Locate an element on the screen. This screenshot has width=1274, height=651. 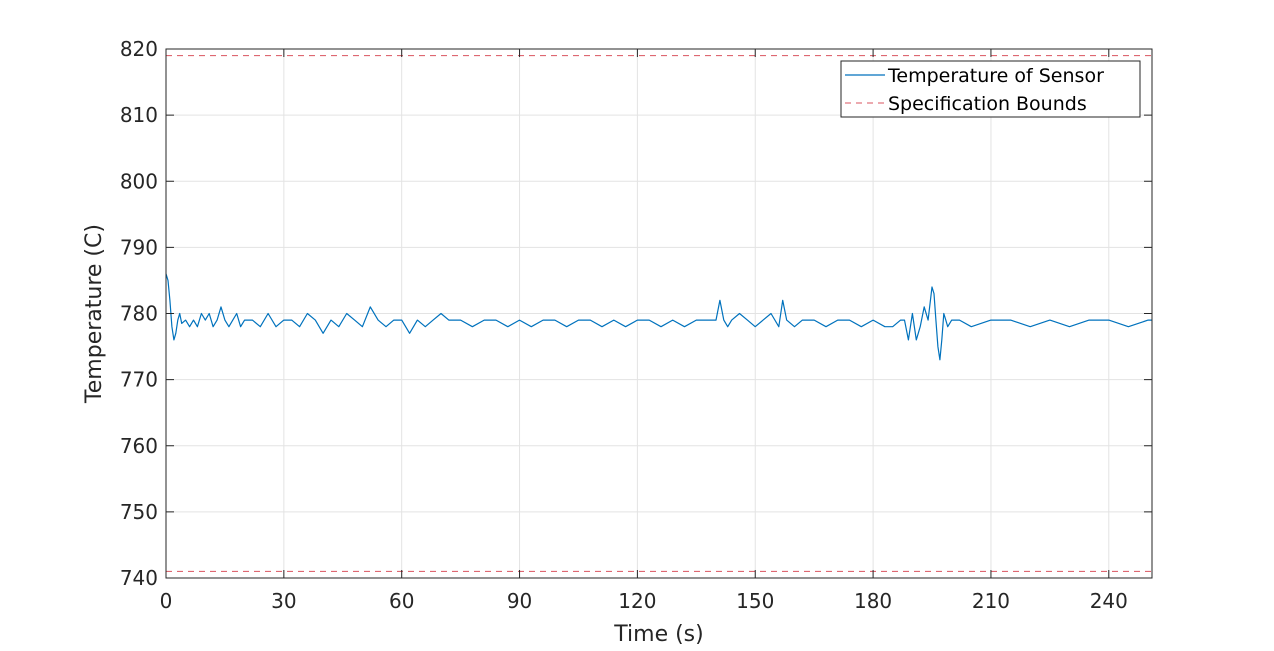
y-tick-label: 750 is located at coordinates (139, 512).